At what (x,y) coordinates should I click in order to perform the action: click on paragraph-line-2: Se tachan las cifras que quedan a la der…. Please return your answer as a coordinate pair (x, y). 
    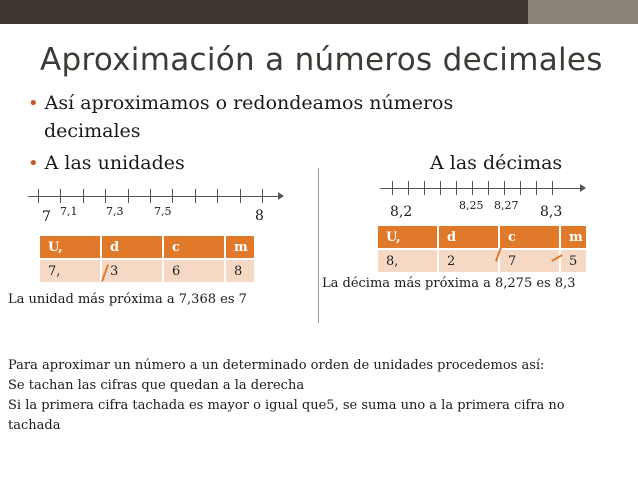
    Looking at the image, I should click on (156, 385).